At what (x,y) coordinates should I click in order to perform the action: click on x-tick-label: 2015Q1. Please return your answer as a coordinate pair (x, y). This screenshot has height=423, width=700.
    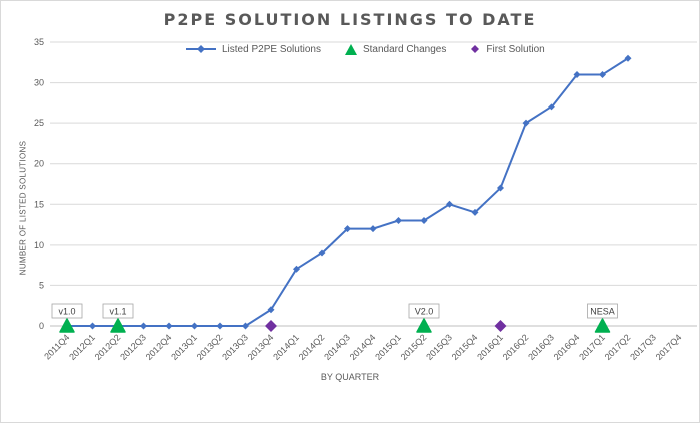
    Looking at the image, I should click on (388, 347).